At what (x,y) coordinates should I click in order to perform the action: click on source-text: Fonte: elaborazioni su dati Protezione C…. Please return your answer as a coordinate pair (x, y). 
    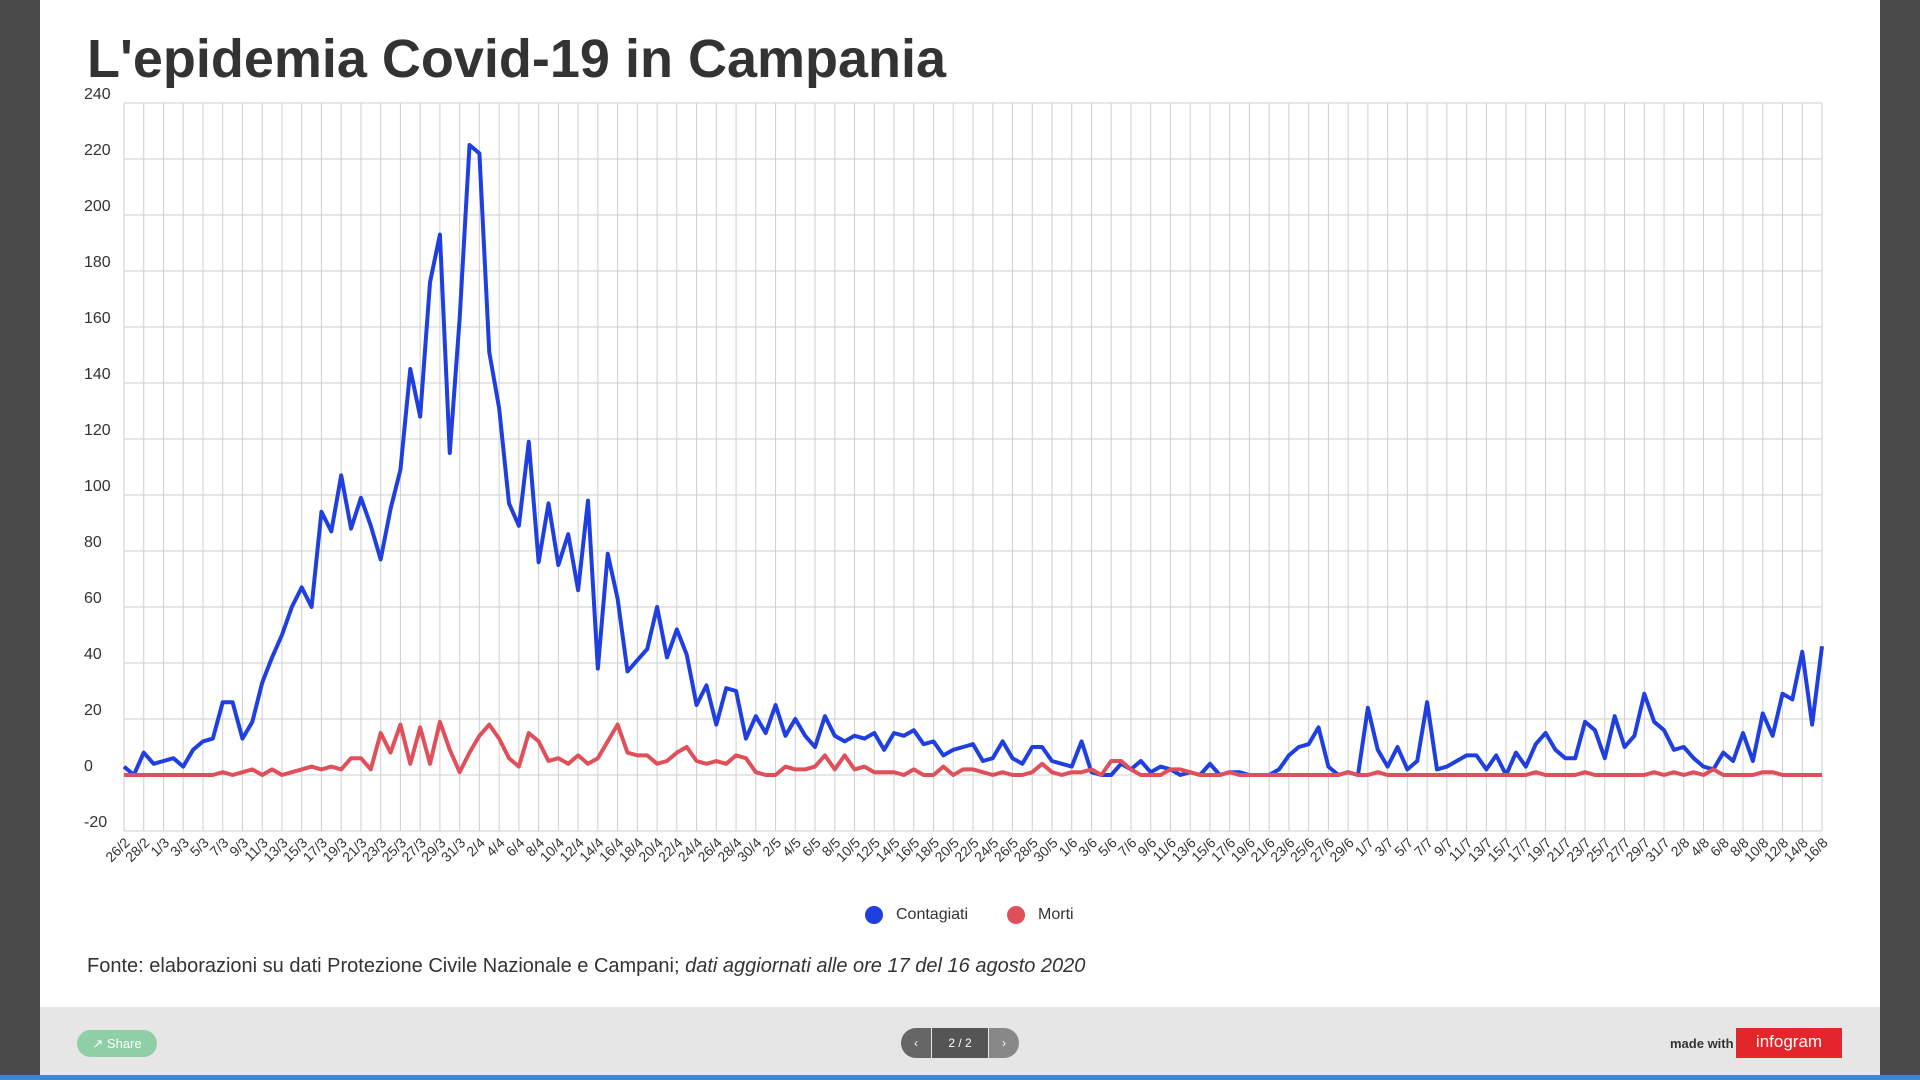
    Looking at the image, I should click on (383, 966).